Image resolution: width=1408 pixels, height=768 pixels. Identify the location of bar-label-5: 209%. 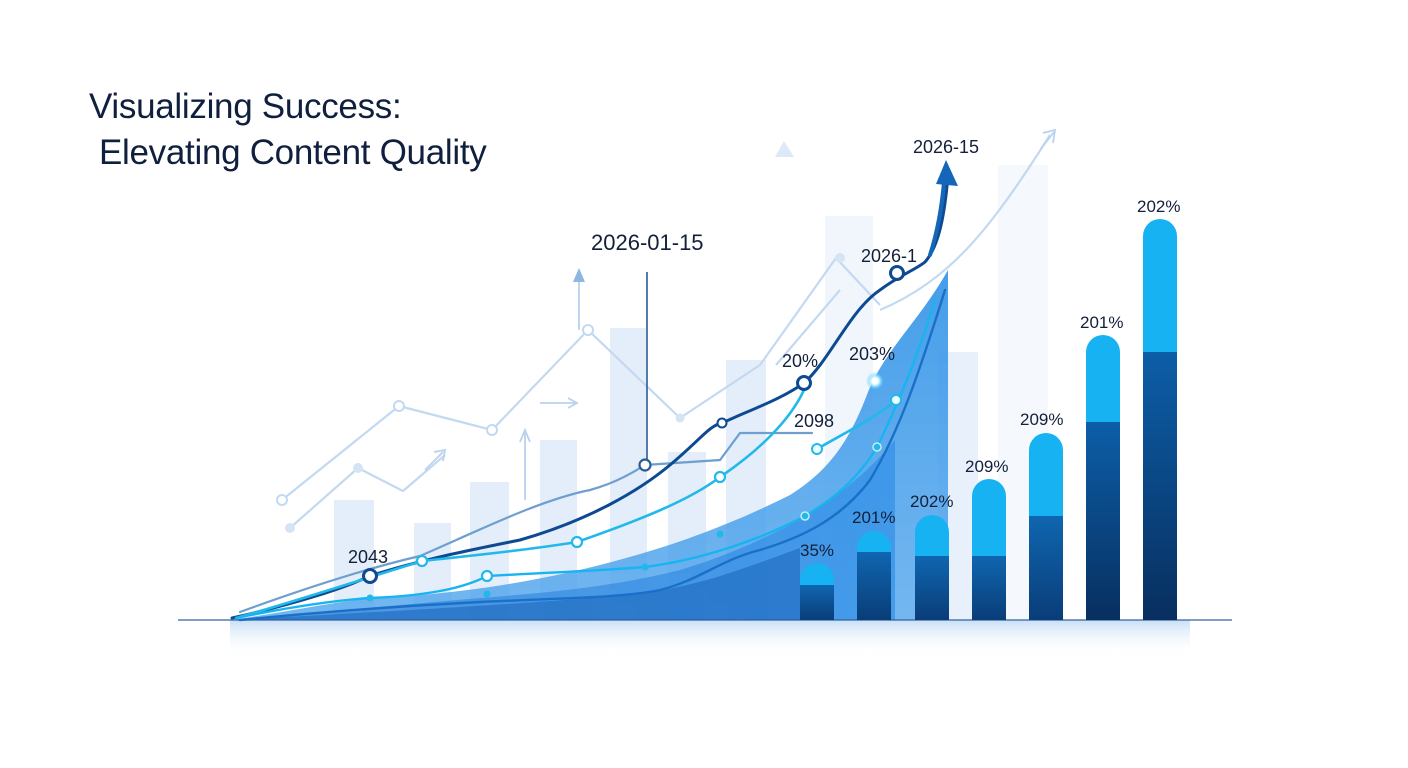
(1041, 419).